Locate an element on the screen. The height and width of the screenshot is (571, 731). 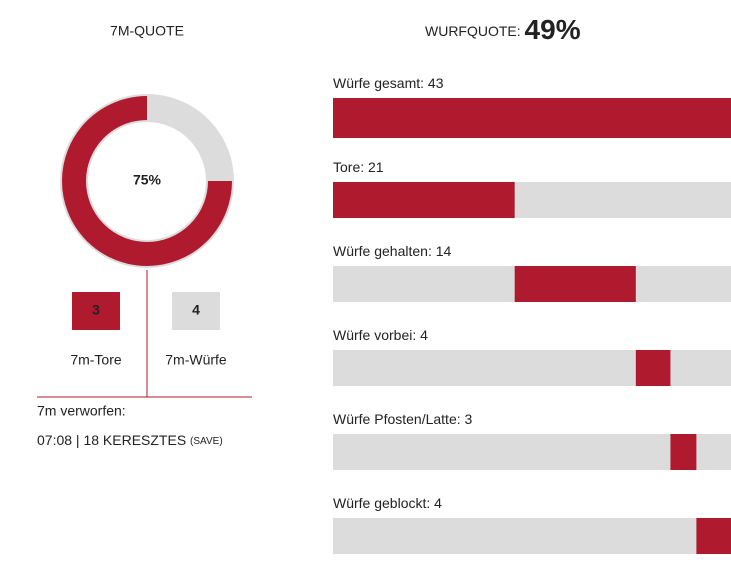
bar-label-value: 14 is located at coordinates (444, 251).